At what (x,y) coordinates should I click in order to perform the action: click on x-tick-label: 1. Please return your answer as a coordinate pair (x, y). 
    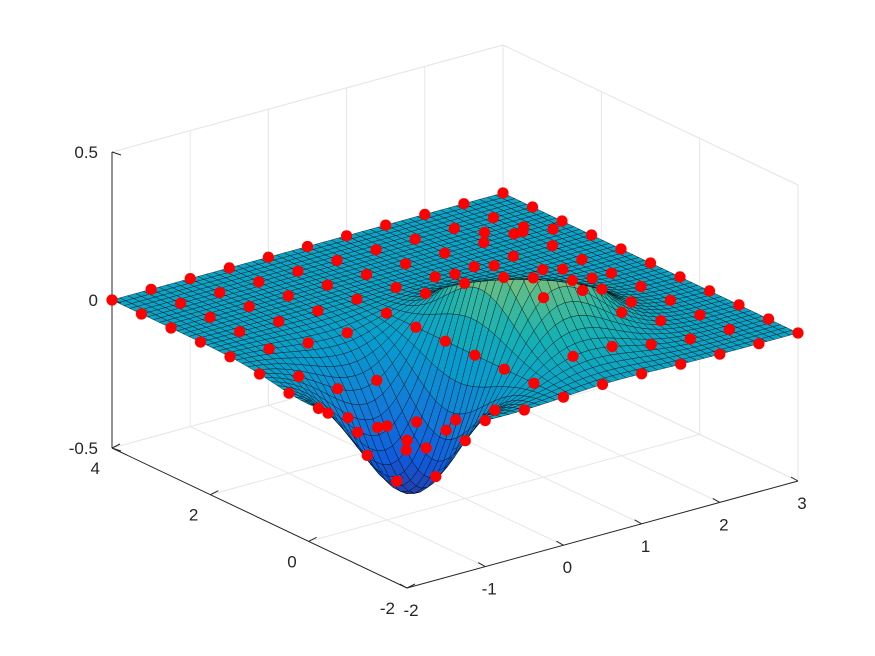
    Looking at the image, I should click on (645, 546).